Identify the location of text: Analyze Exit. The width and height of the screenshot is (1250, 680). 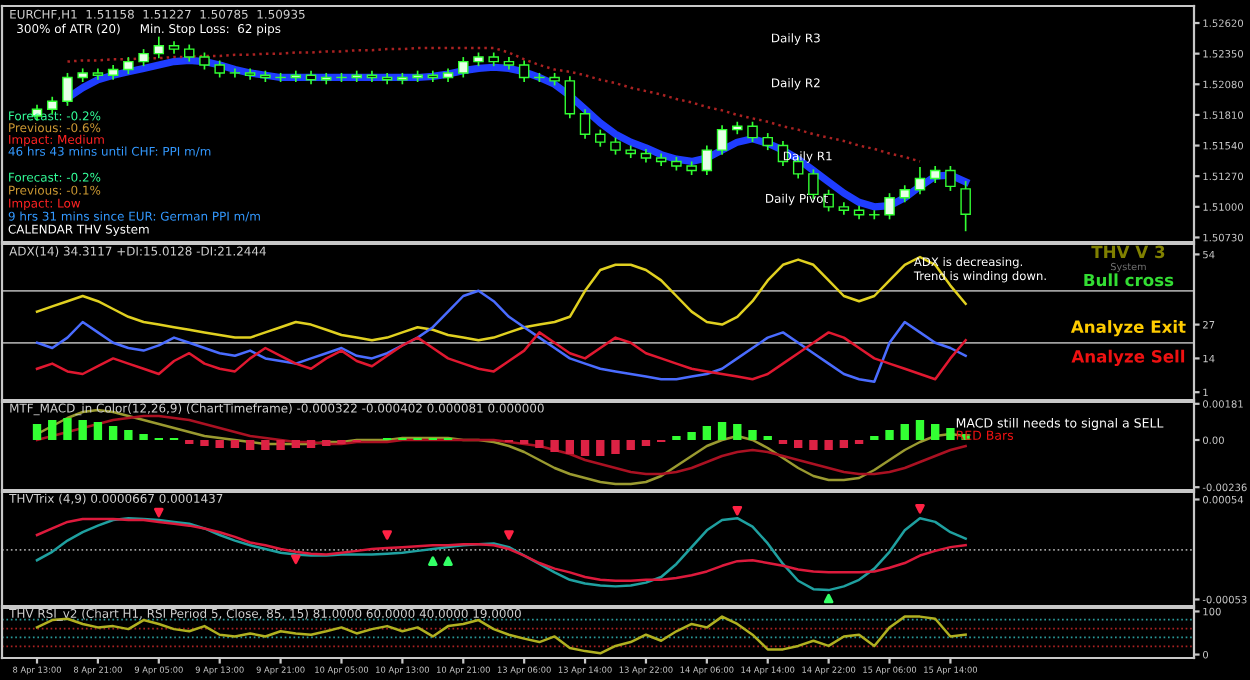
(1128, 328).